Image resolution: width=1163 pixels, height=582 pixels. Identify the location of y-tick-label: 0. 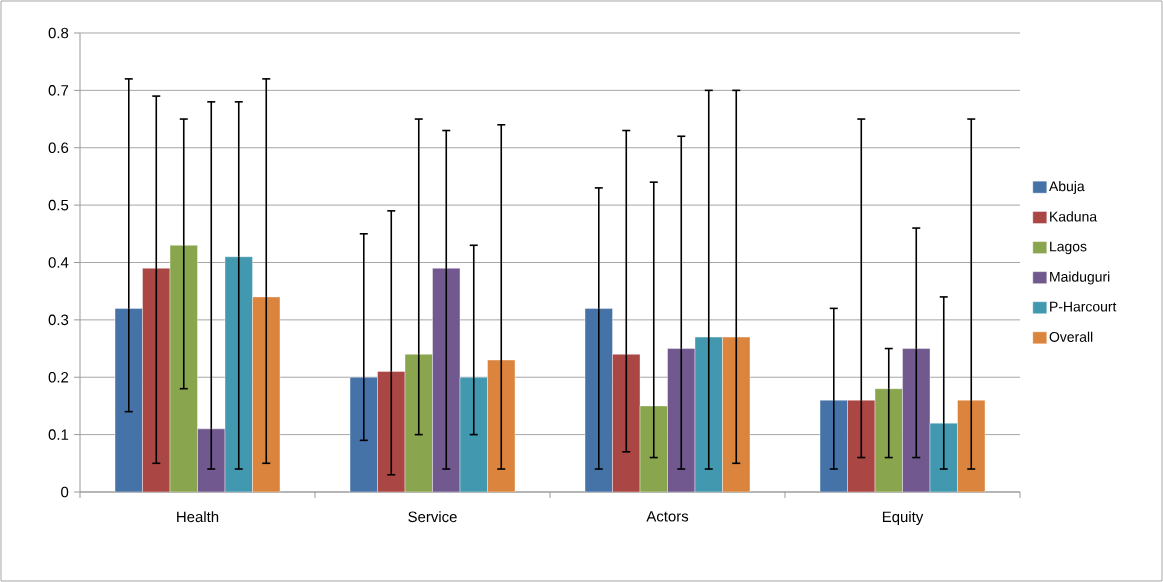
(65, 492).